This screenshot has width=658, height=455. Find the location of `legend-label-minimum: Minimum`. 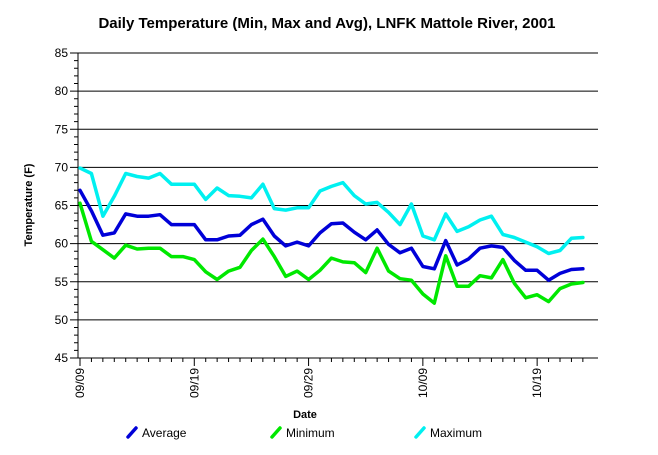

legend-label-minimum: Minimum is located at coordinates (310, 433).